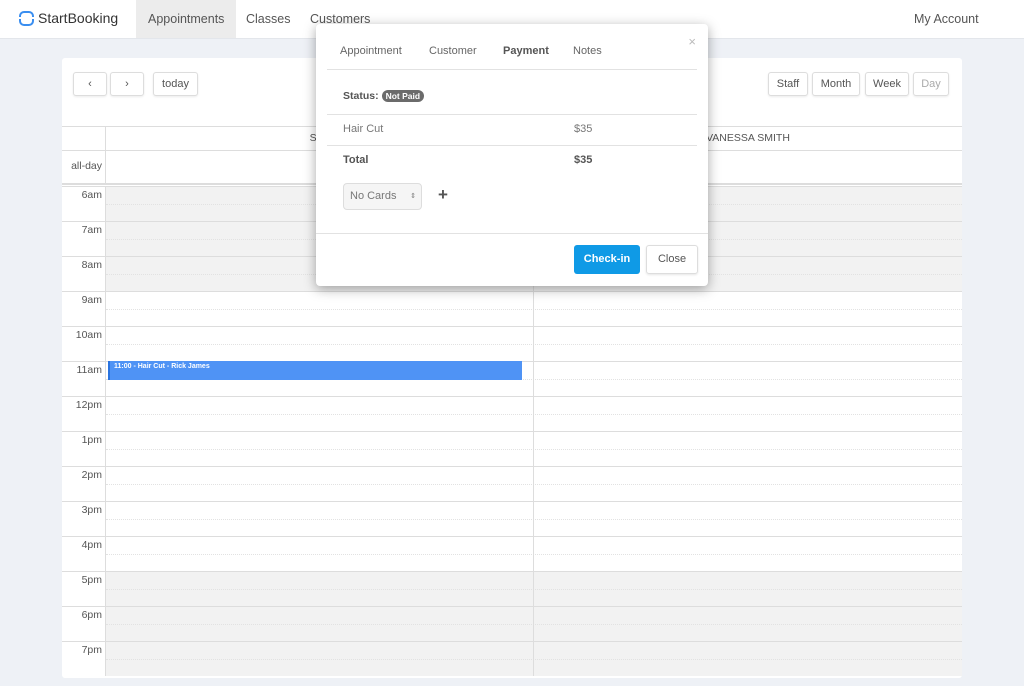 The width and height of the screenshot is (1024, 686). I want to click on hour-label: 6pm, so click(91, 615).